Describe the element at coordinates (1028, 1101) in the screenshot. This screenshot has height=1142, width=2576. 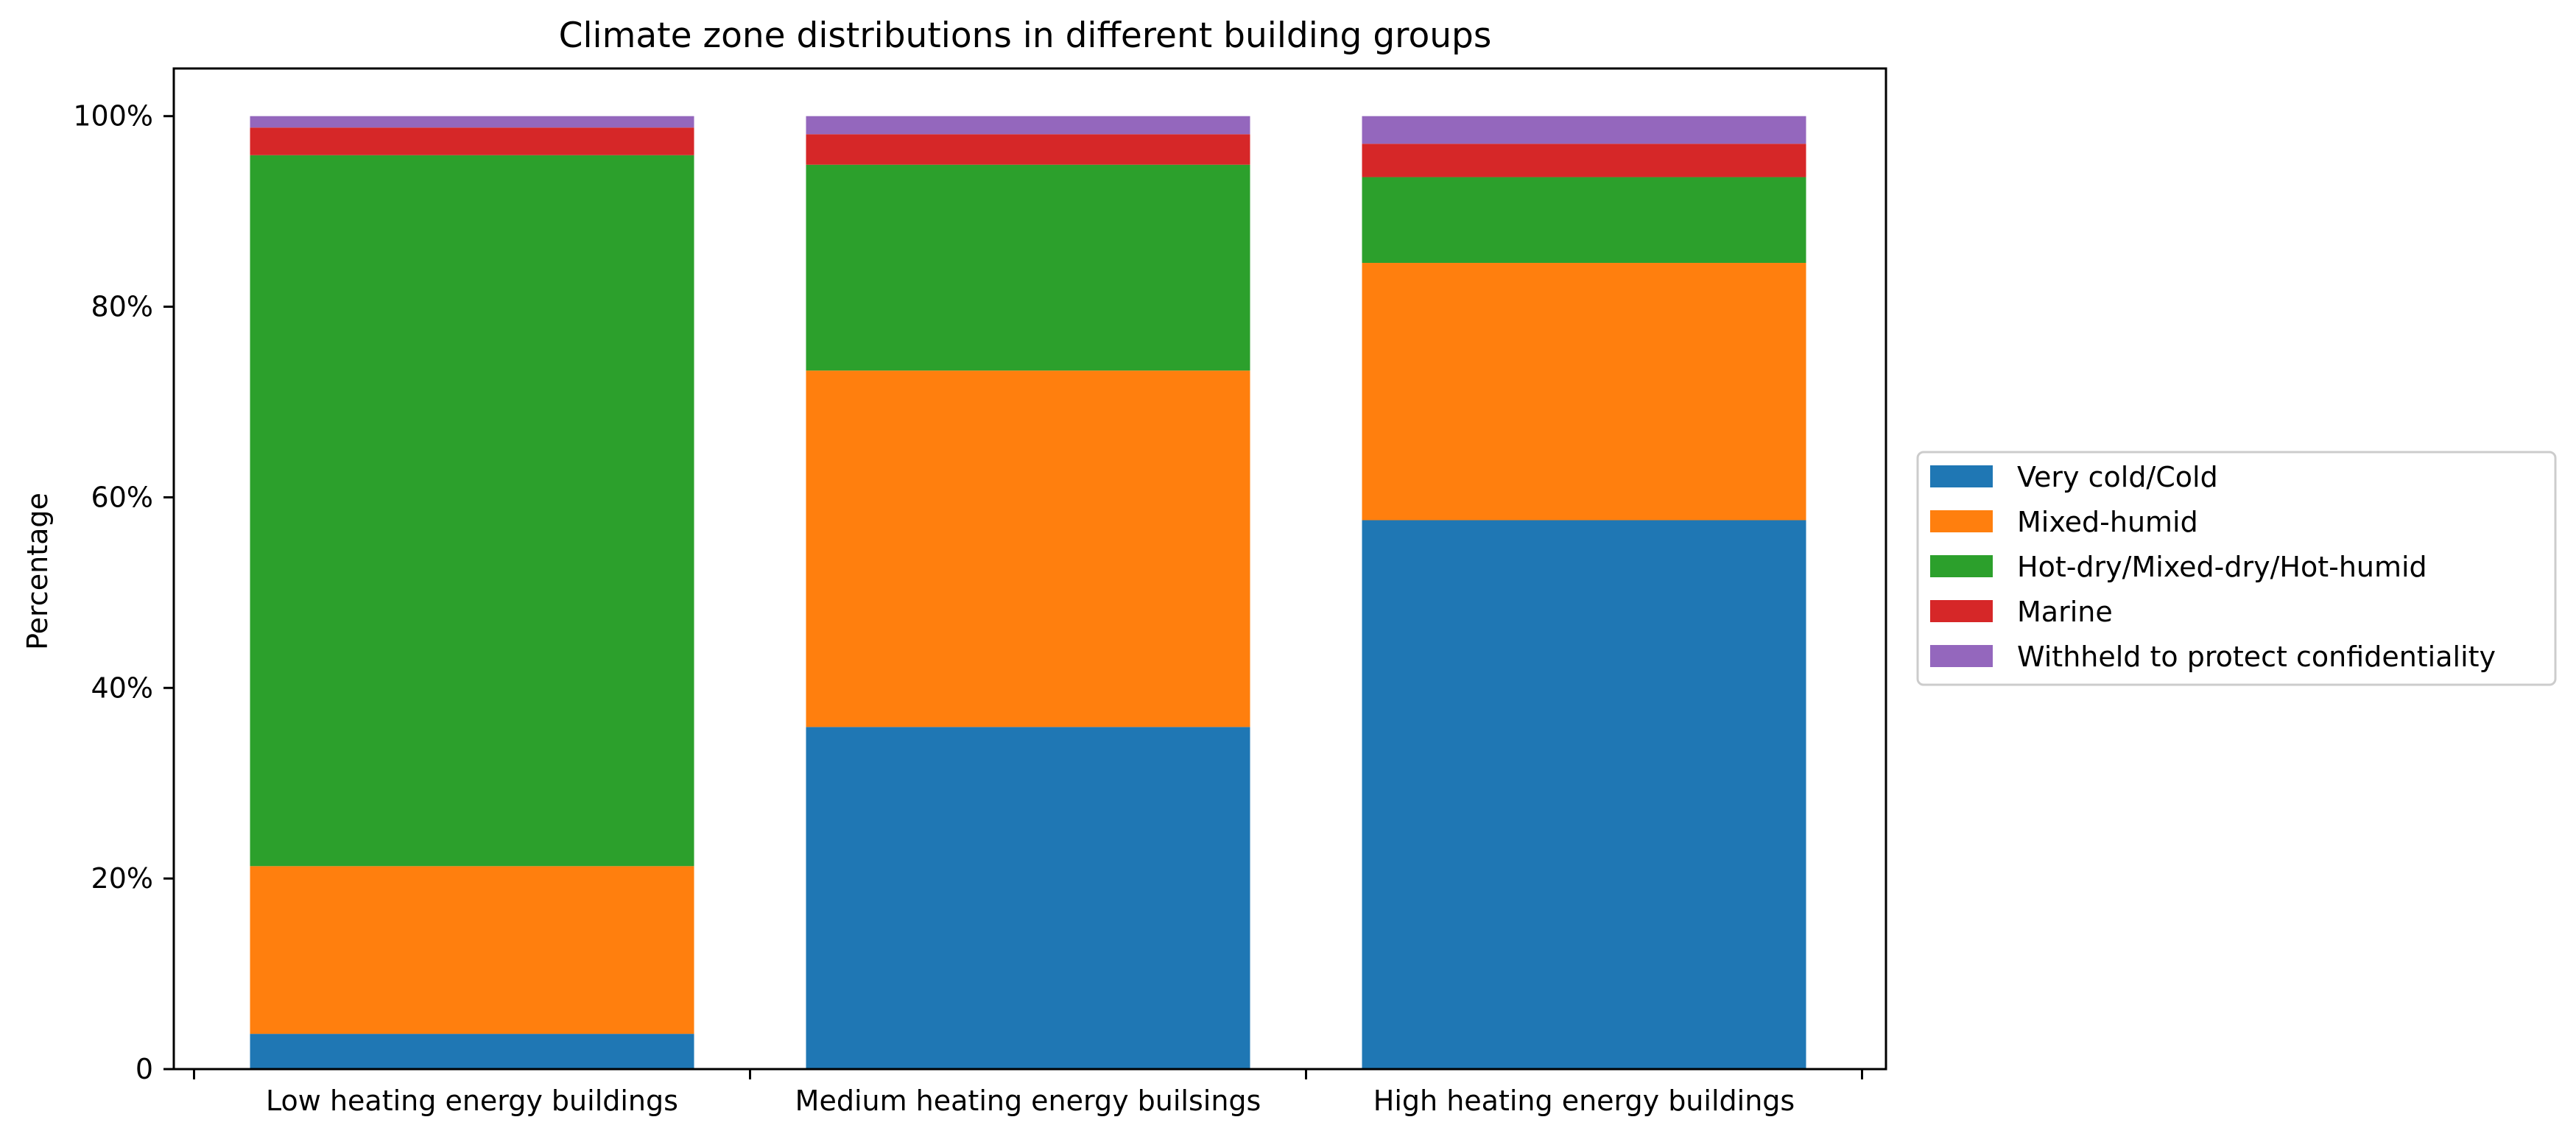
I see `x-tick-label: Medium heating energy builsings` at that location.